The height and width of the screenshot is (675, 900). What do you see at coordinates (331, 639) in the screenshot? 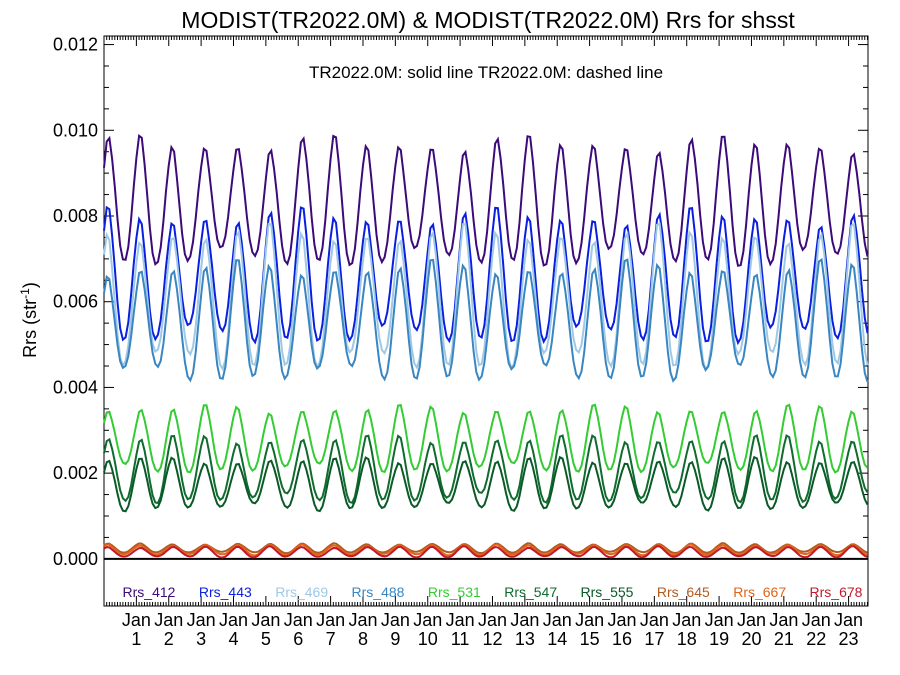
I see `x-tick-year-label: 7` at bounding box center [331, 639].